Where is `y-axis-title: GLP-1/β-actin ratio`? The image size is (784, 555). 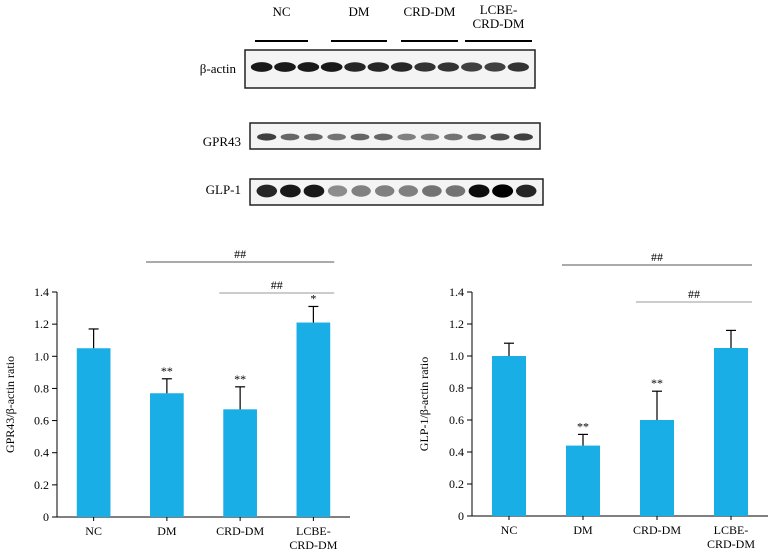 y-axis-title: GLP-1/β-actin ratio is located at coordinates (424, 404).